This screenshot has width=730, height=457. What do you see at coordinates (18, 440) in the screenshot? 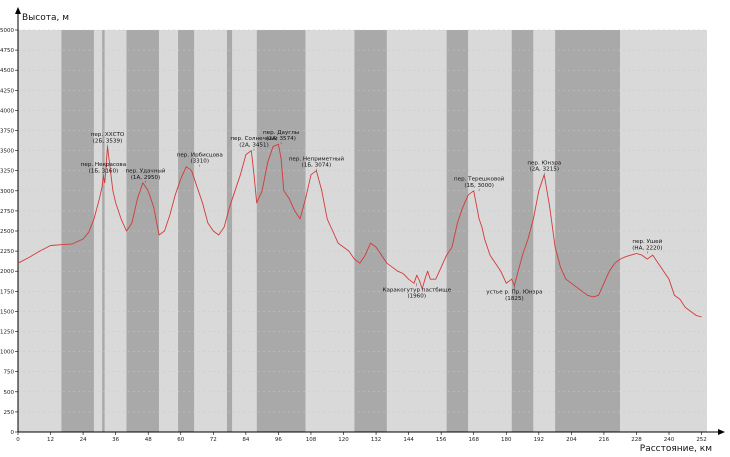
I see `x-tick-label: 0` at bounding box center [18, 440].